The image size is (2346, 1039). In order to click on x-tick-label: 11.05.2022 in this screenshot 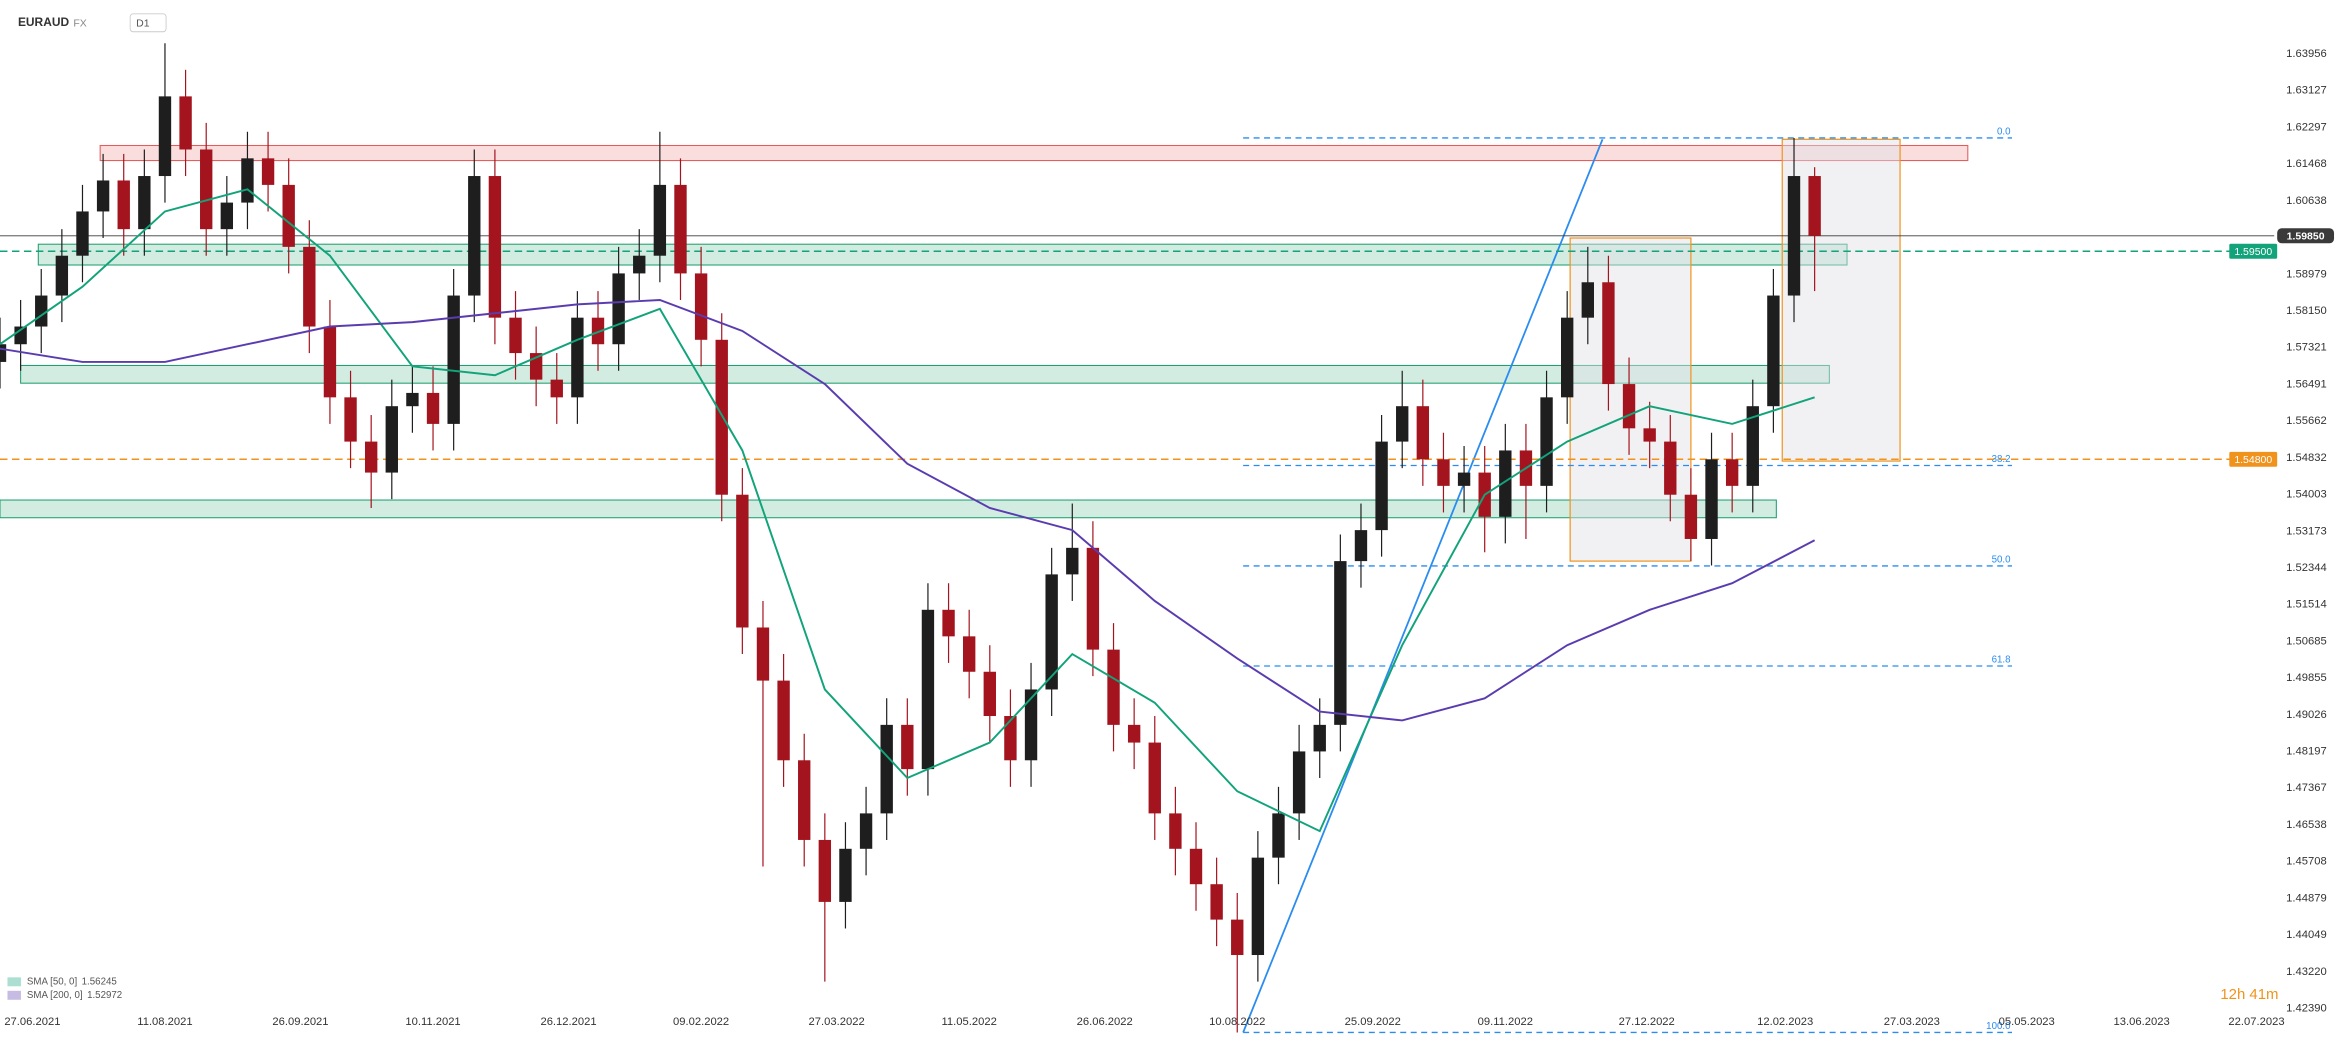, I will do `click(969, 1022)`.